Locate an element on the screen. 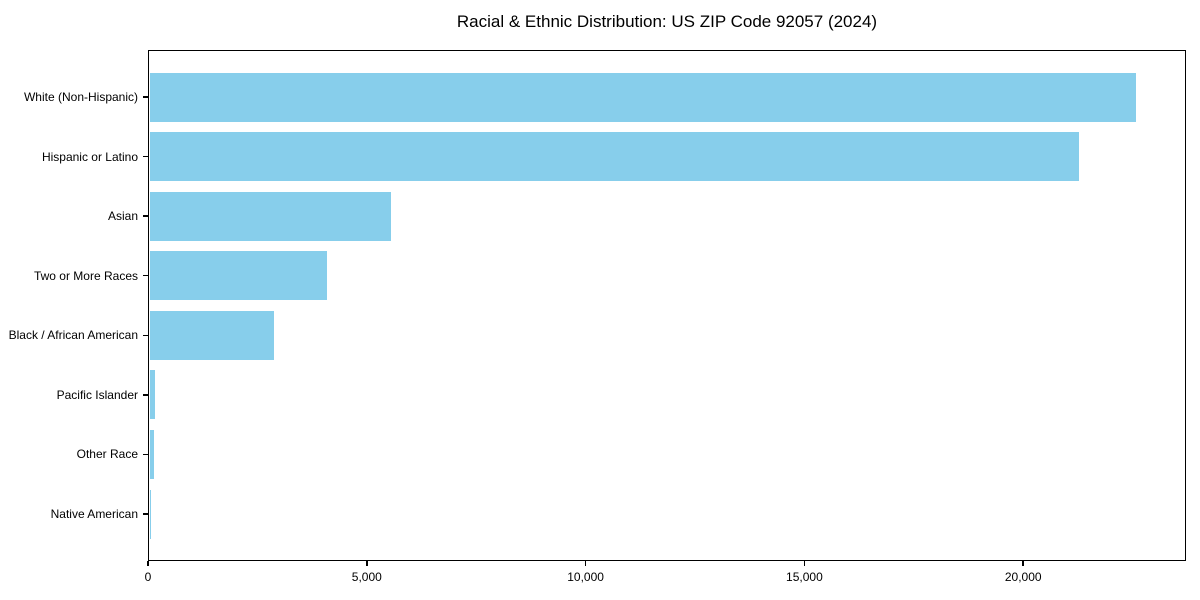  y-tick-label: Native American is located at coordinates (94, 514).